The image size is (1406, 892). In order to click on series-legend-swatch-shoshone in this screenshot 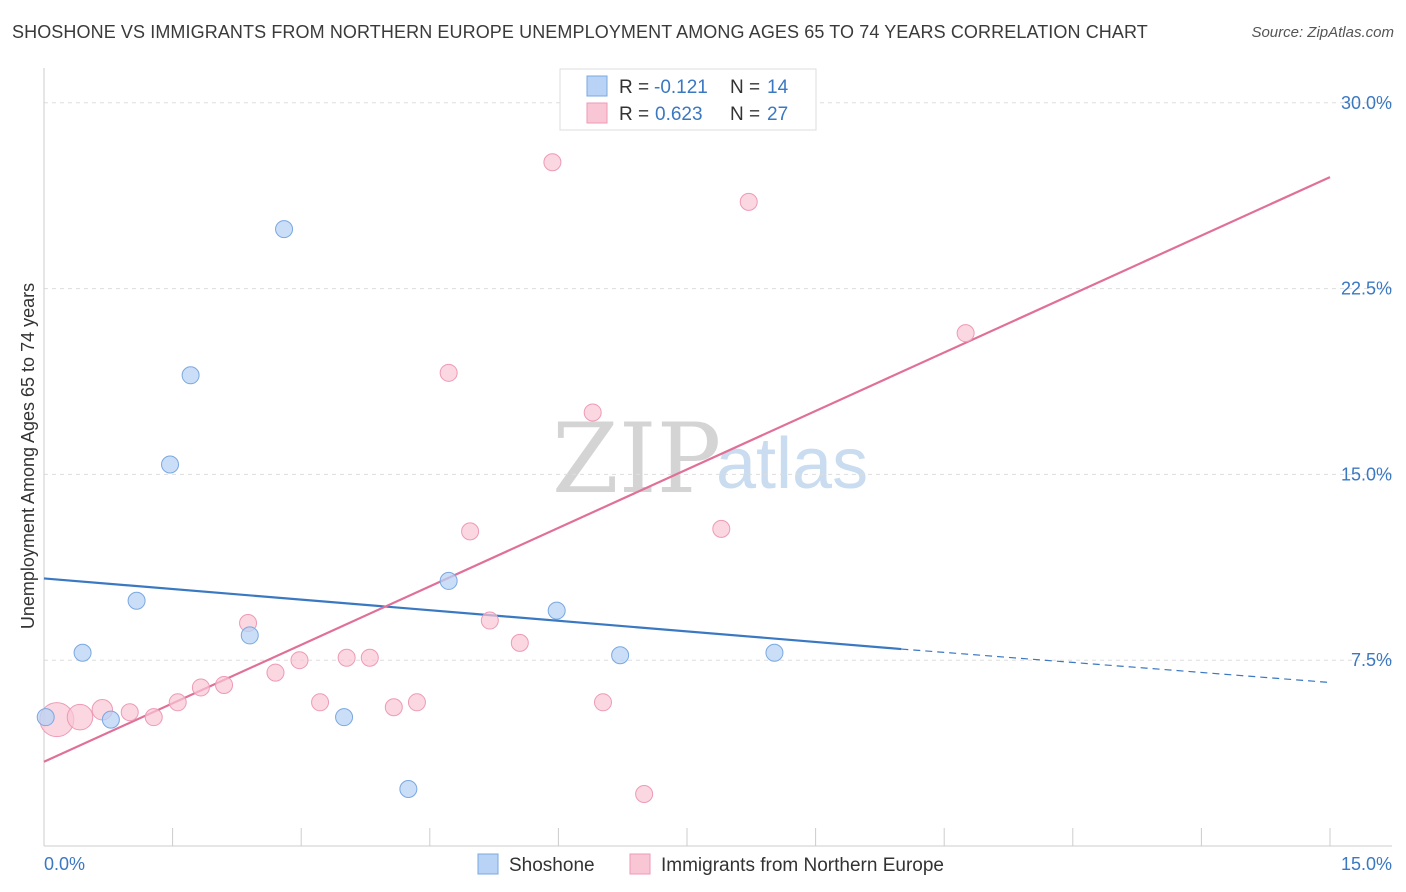, I will do `click(488, 864)`.